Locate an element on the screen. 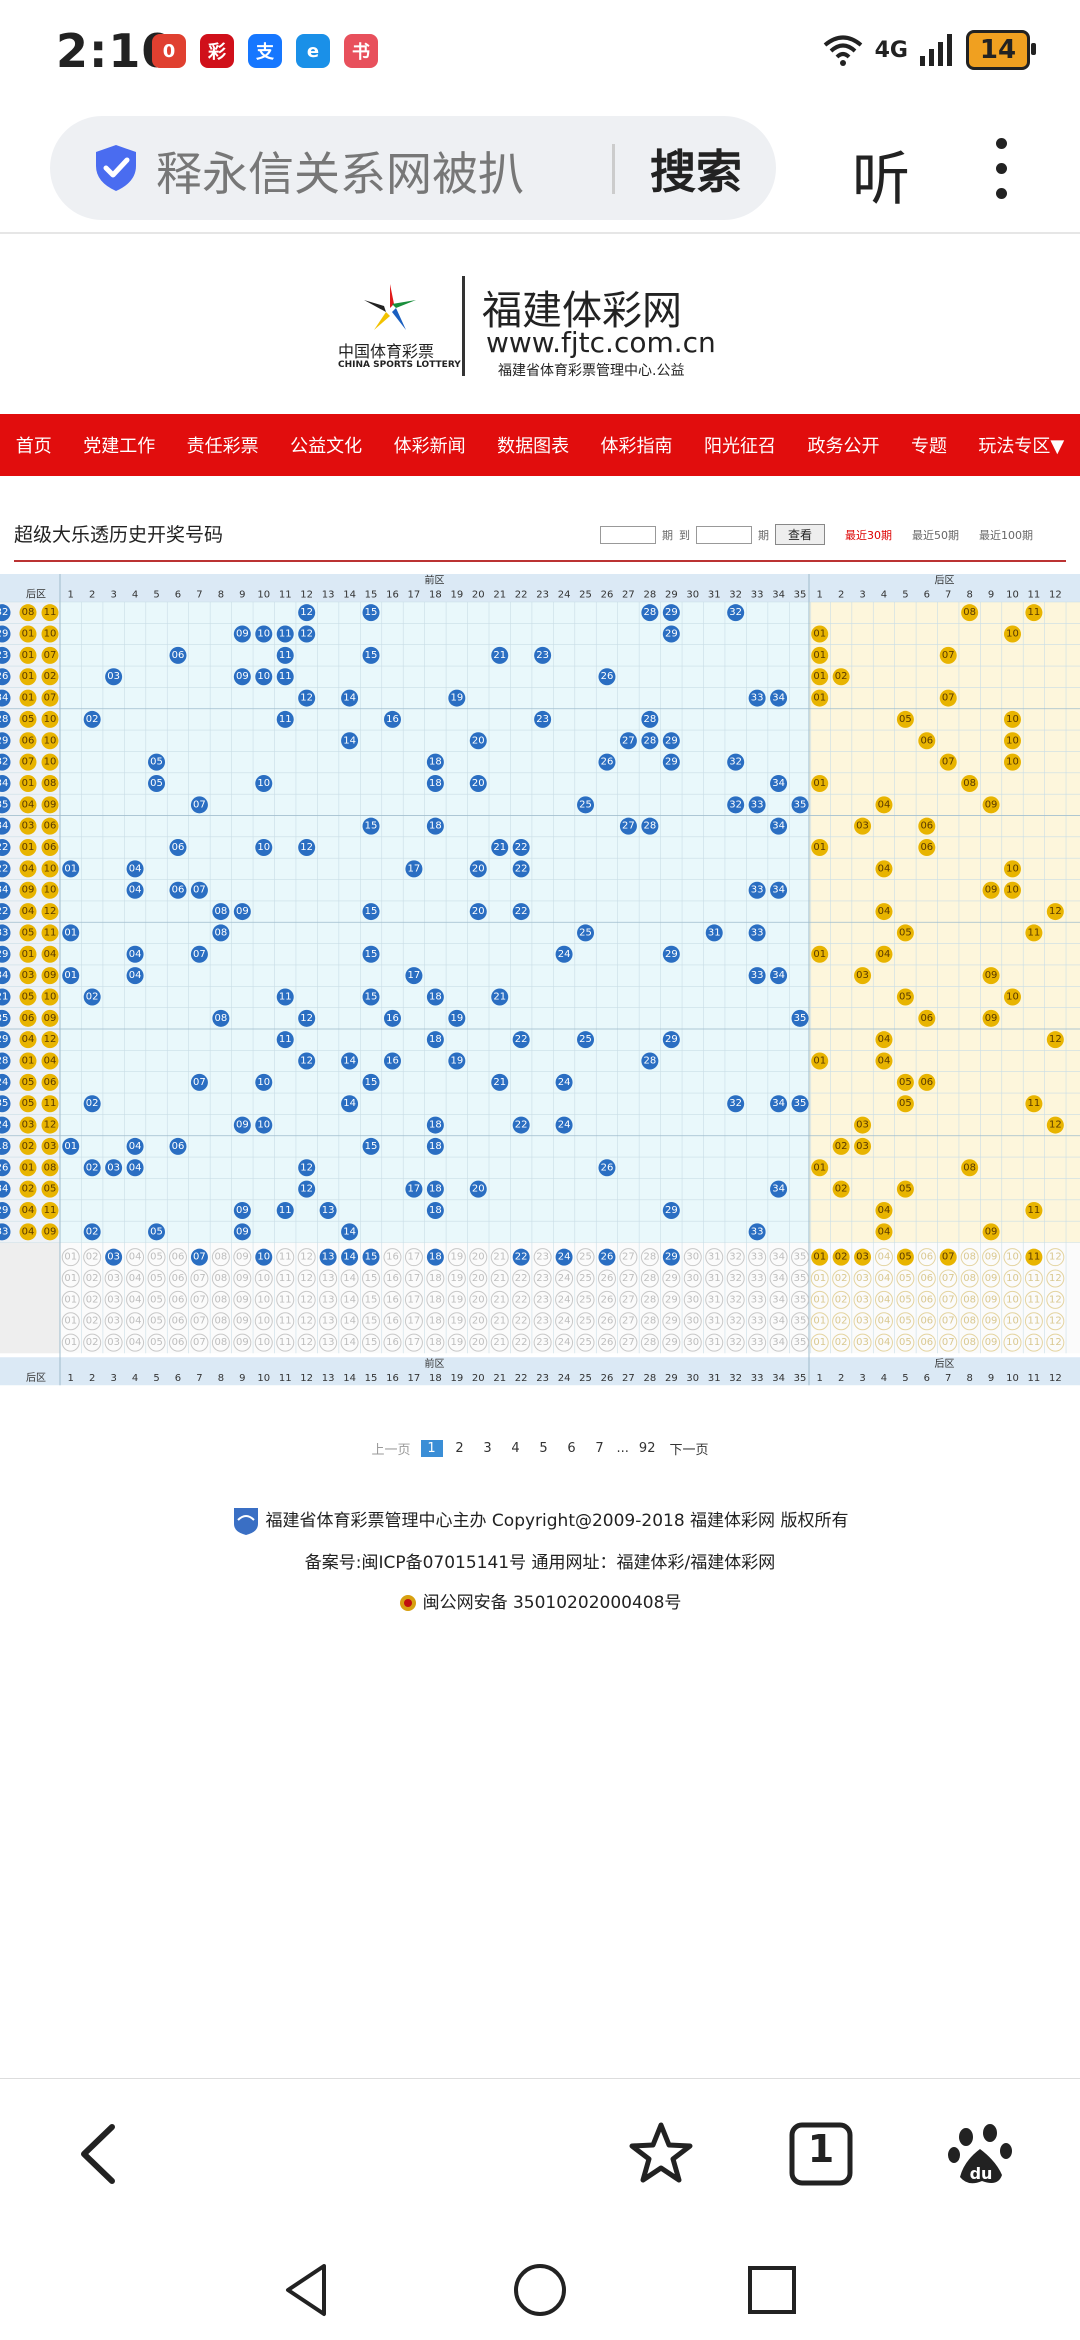 This screenshot has height=2340, width=1080. recent-50-link: 最近50期 is located at coordinates (936, 535).